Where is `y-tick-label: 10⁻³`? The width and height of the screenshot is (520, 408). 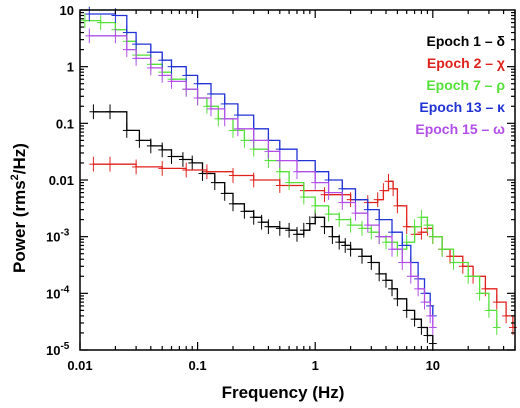
y-tick-label: 10⁻³ is located at coordinates (58, 236).